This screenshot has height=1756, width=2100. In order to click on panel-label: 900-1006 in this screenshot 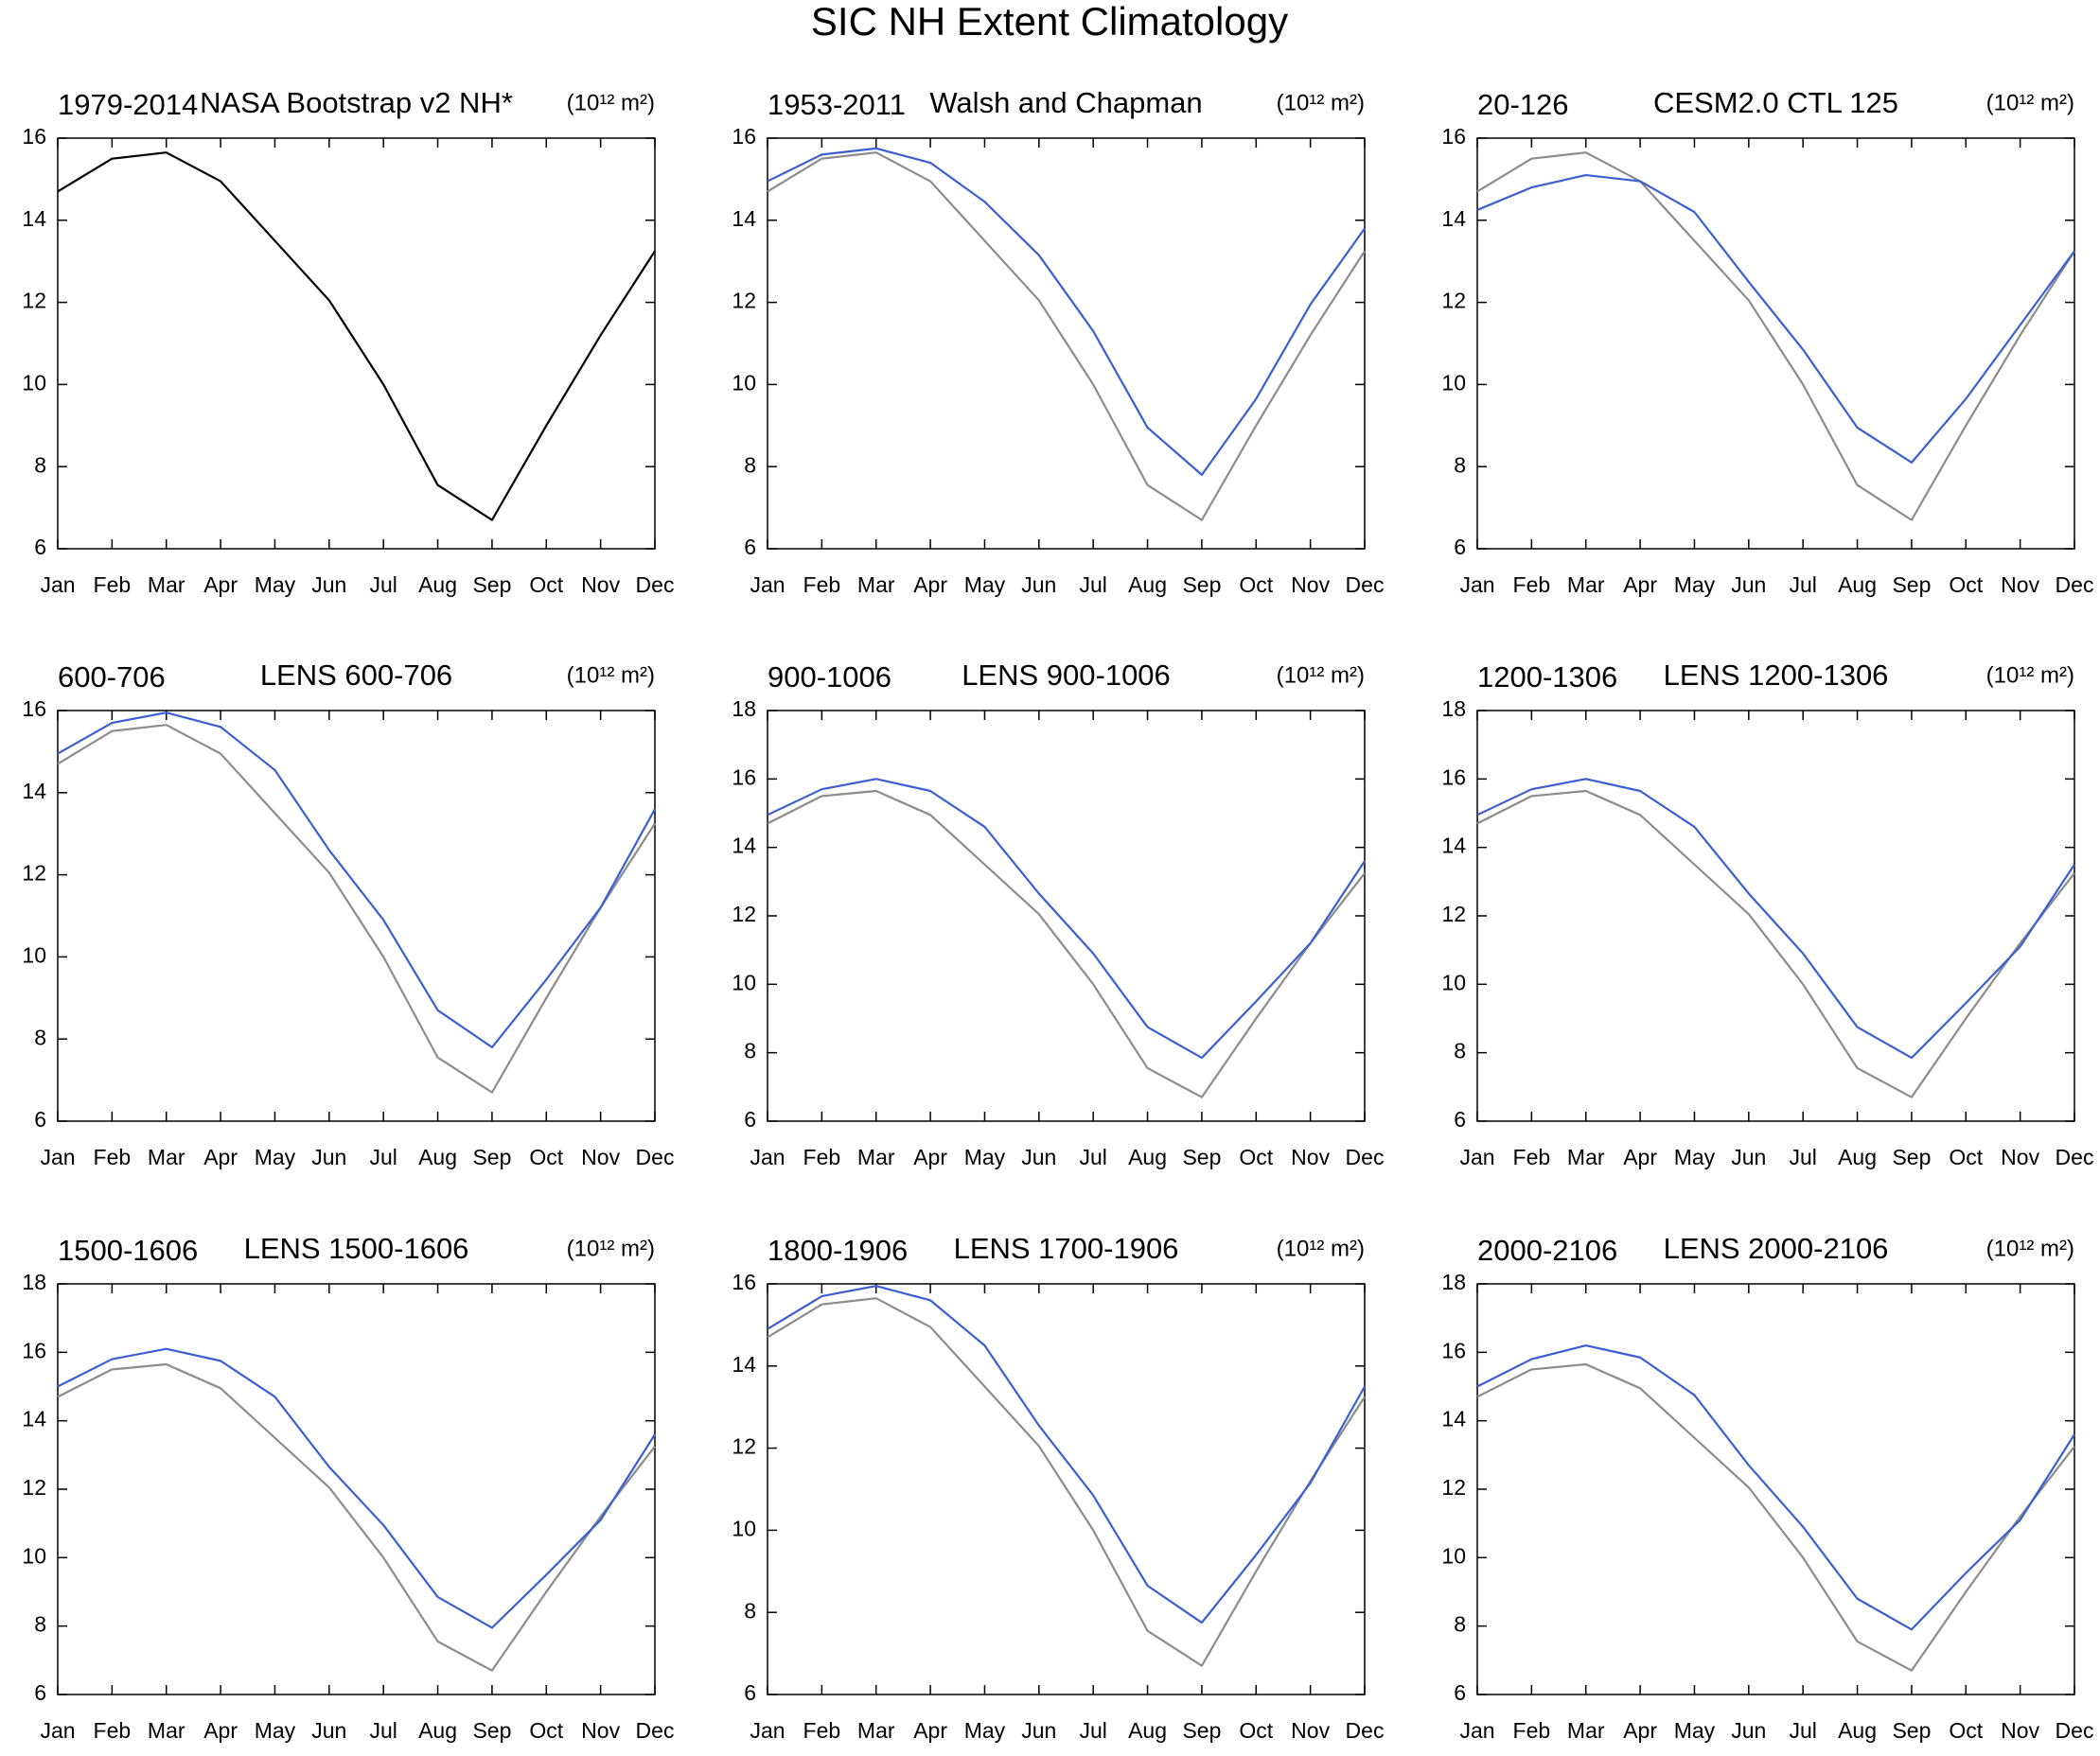, I will do `click(829, 677)`.